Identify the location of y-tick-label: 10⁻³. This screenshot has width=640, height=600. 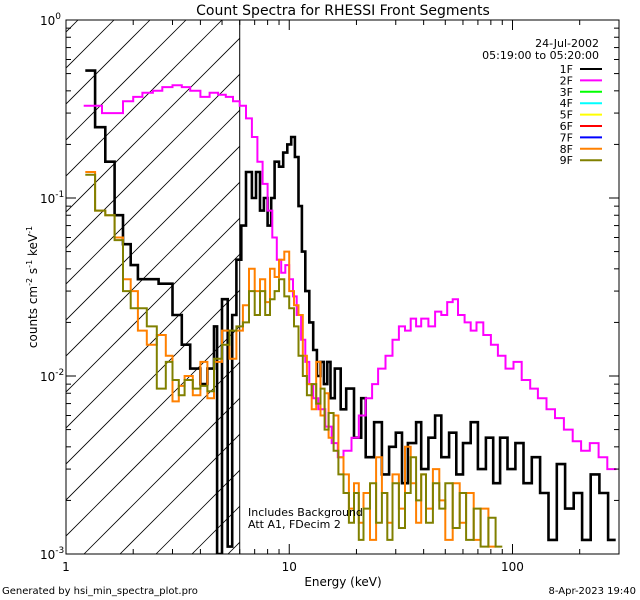
(52, 554).